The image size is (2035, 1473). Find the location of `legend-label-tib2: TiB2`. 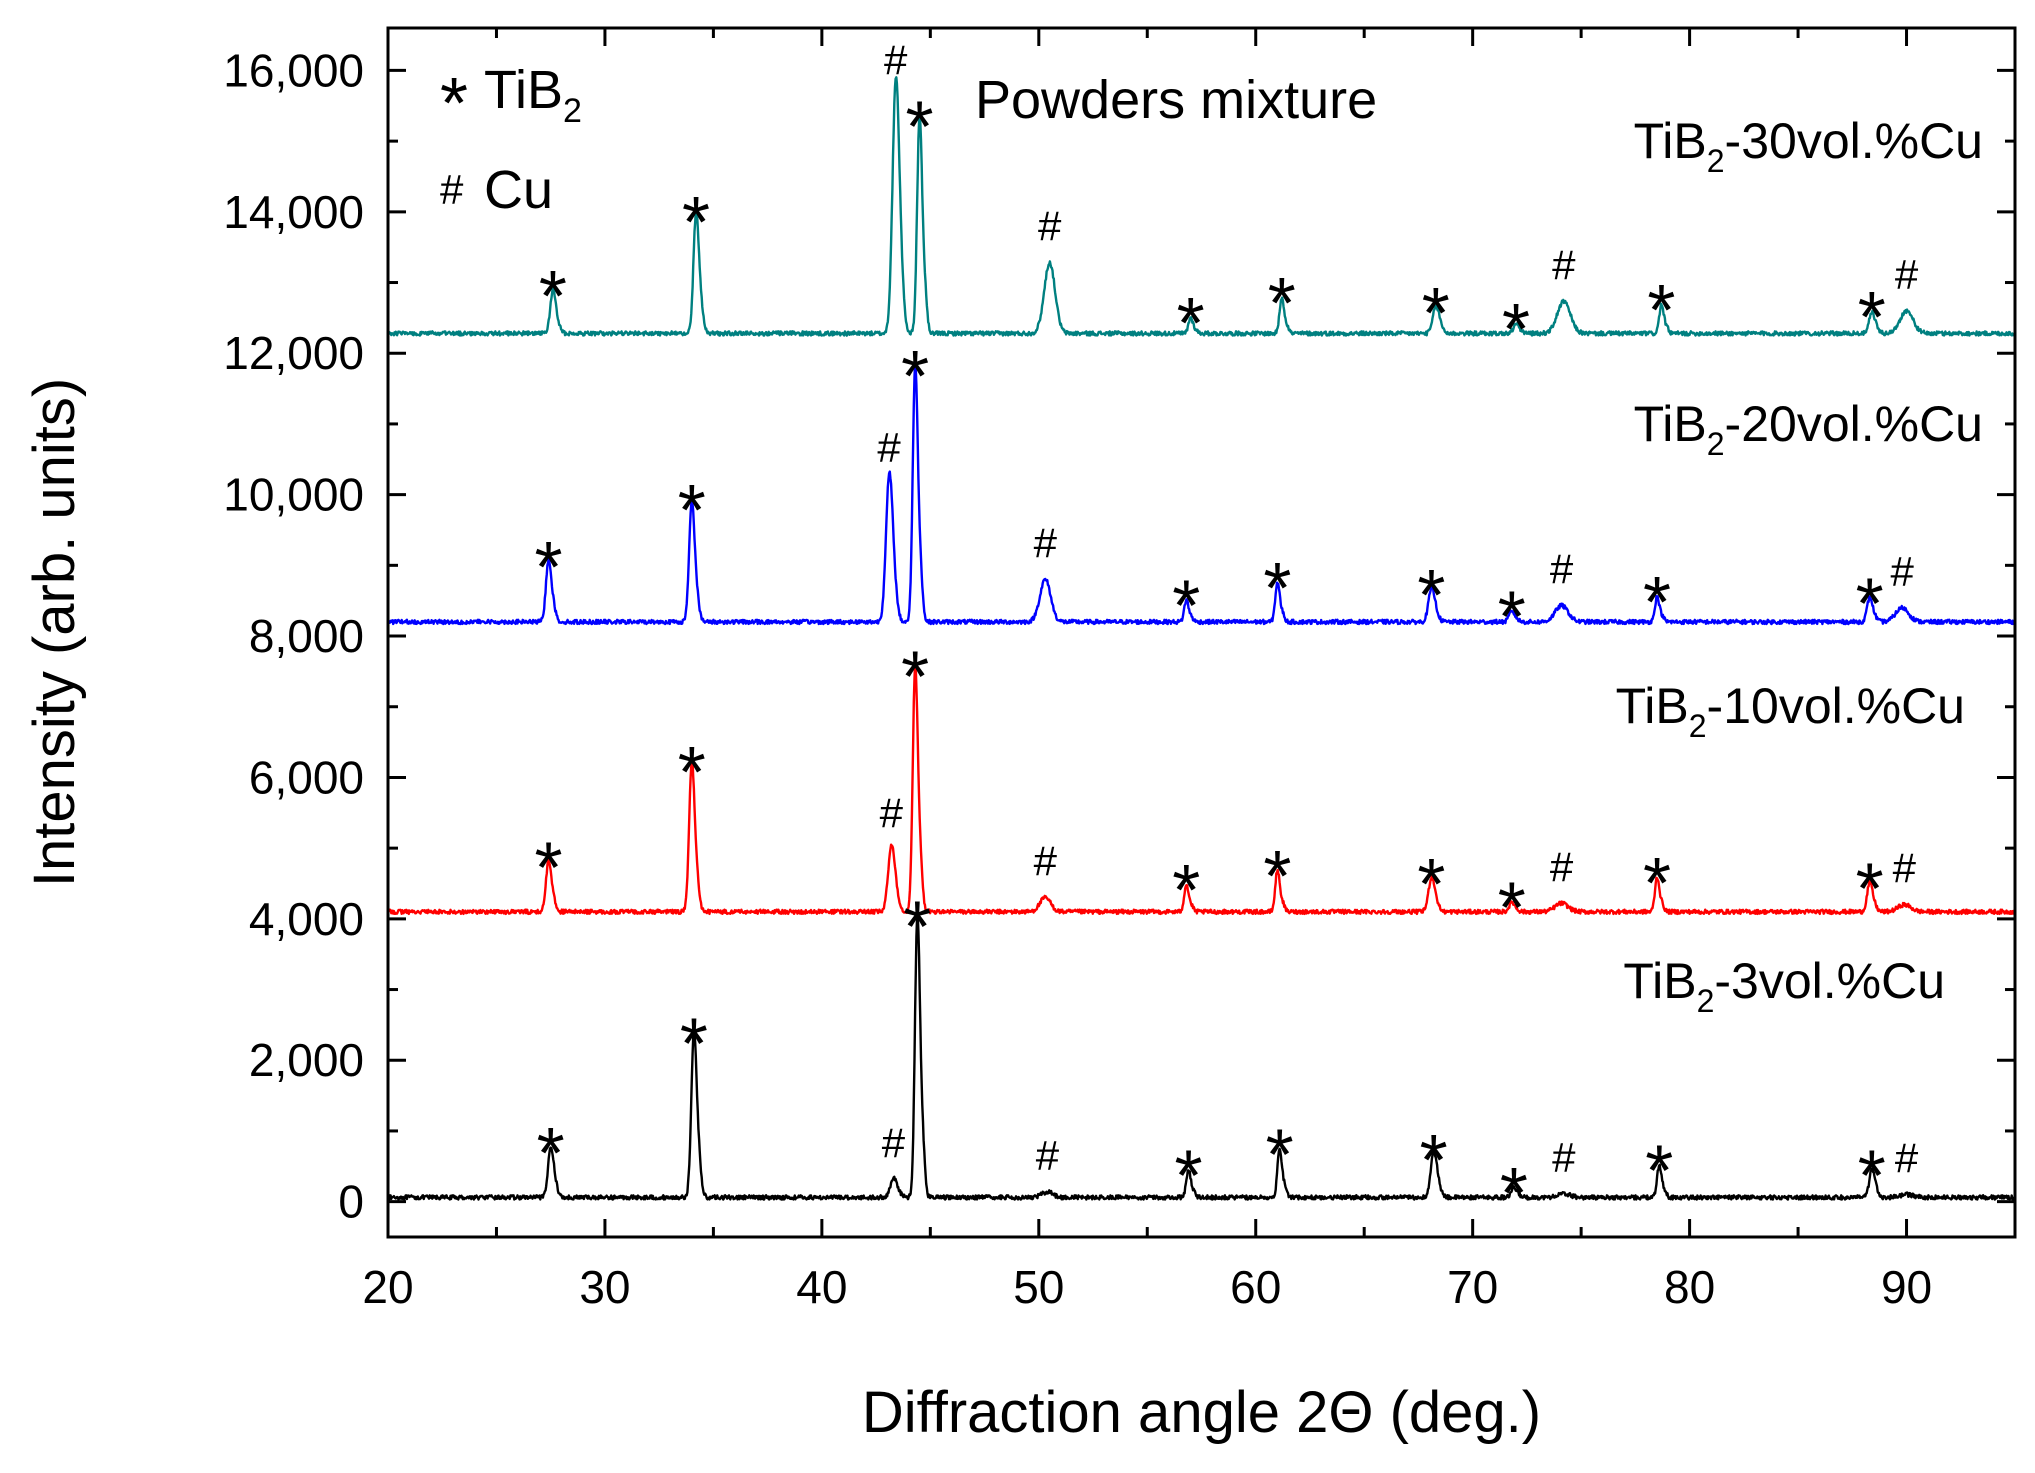

legend-label-tib2: TiB2 is located at coordinates (533, 95).